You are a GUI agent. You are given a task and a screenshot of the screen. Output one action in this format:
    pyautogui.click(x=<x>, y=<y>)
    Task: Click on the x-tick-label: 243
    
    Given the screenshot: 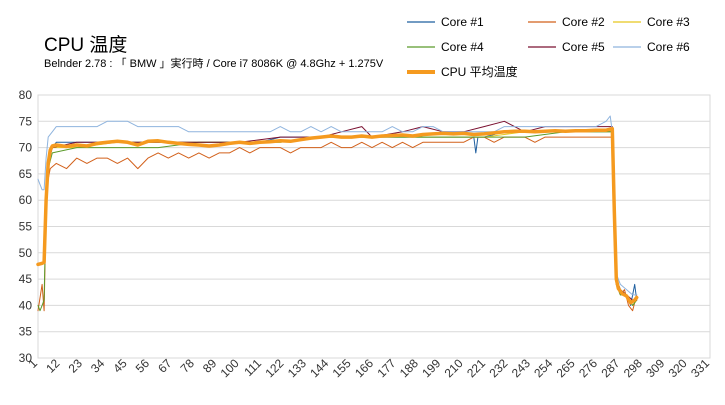 What is the action you would take?
    pyautogui.click(x=521, y=368)
    